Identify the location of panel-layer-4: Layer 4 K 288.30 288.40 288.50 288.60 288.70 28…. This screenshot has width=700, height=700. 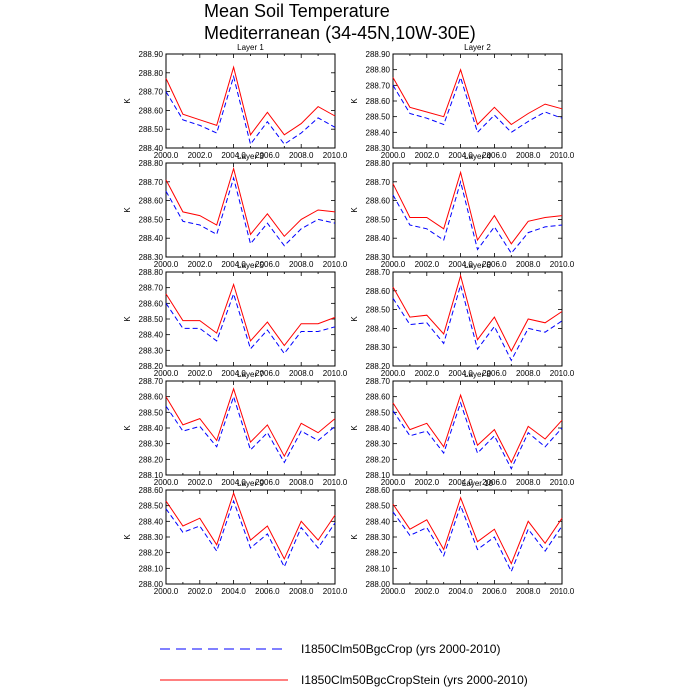
(462, 210).